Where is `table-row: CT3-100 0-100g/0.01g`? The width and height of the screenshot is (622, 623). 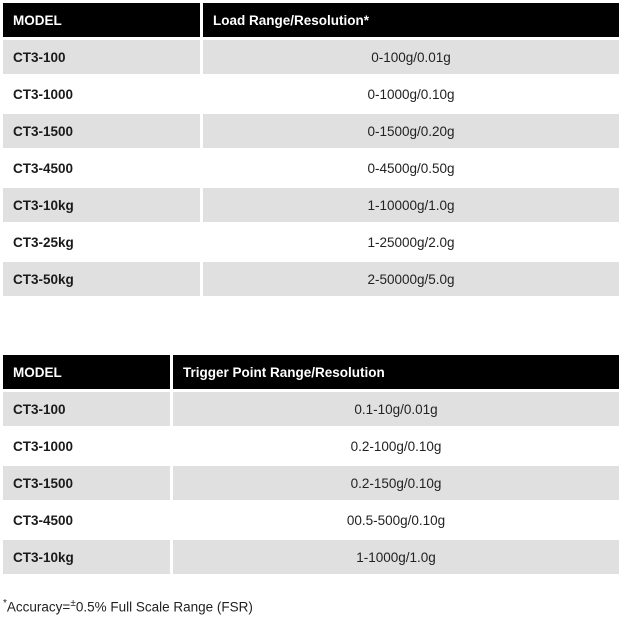 table-row: CT3-100 0-100g/0.01g is located at coordinates (311, 57).